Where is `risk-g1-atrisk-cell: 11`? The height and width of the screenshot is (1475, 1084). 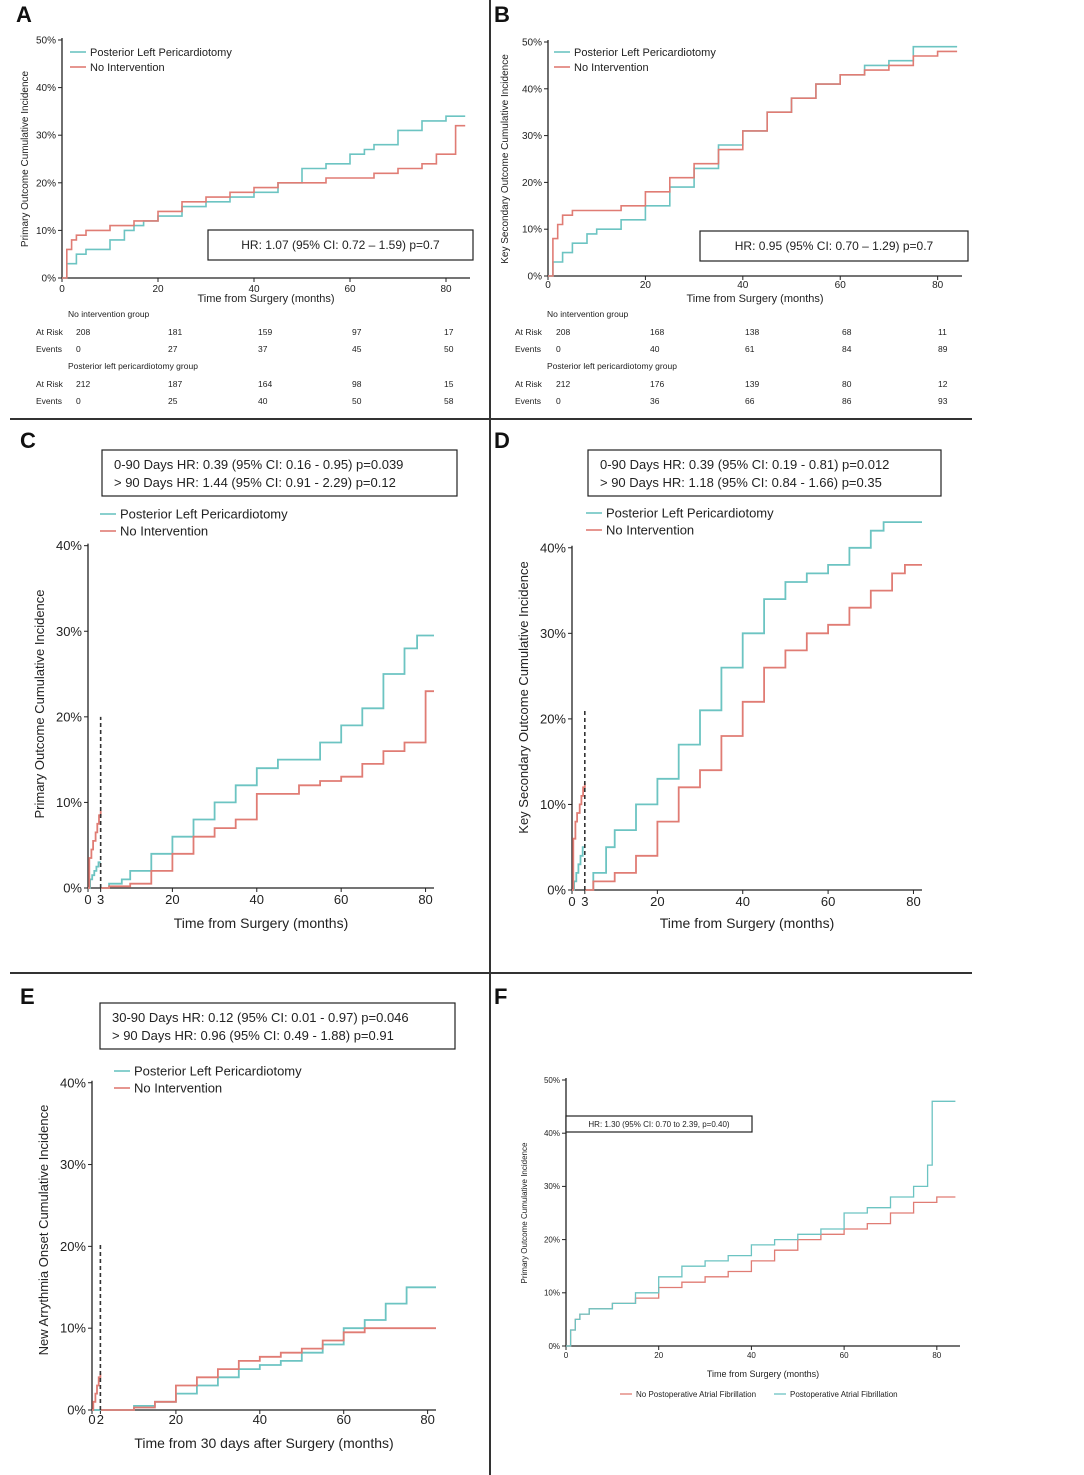
risk-g1-atrisk-cell: 11 is located at coordinates (942, 332).